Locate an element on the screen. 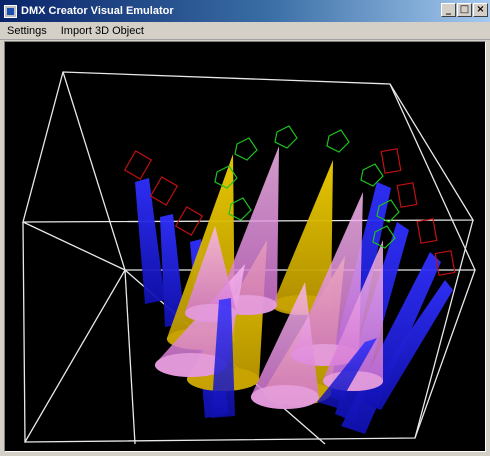 This screenshot has width=490, height=456. menu-settings: Settings is located at coordinates (27, 30).